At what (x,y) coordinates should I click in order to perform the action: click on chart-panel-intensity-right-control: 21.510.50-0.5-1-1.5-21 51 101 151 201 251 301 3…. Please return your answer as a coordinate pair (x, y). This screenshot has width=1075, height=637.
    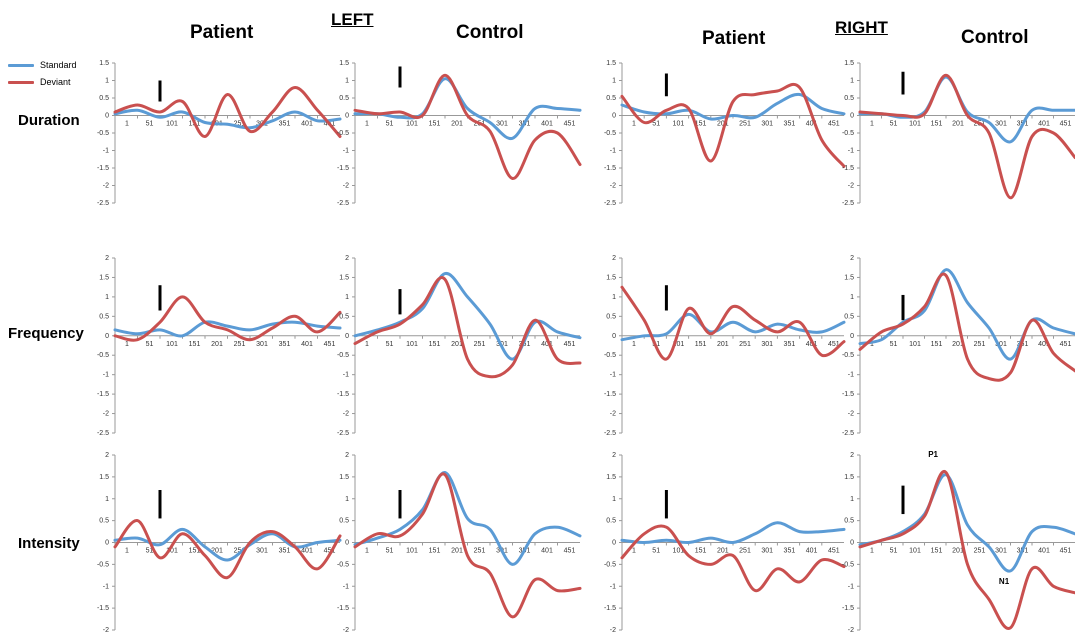
    Looking at the image, I should click on (958, 542).